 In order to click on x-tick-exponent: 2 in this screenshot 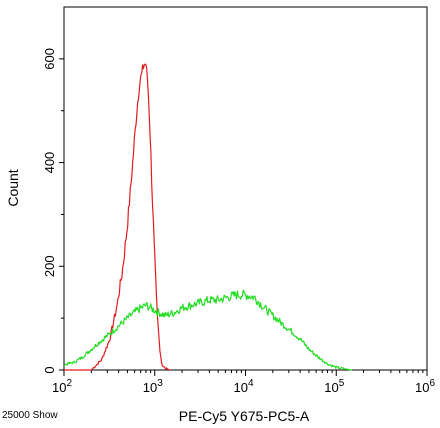, I will do `click(69, 383)`.